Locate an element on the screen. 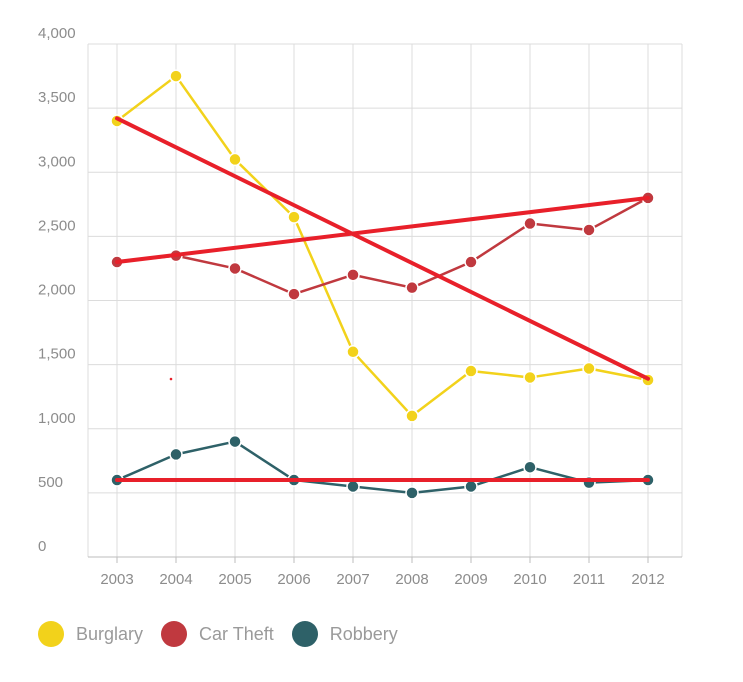 The width and height of the screenshot is (743, 682). y-tick-label: 1,000 is located at coordinates (57, 418).